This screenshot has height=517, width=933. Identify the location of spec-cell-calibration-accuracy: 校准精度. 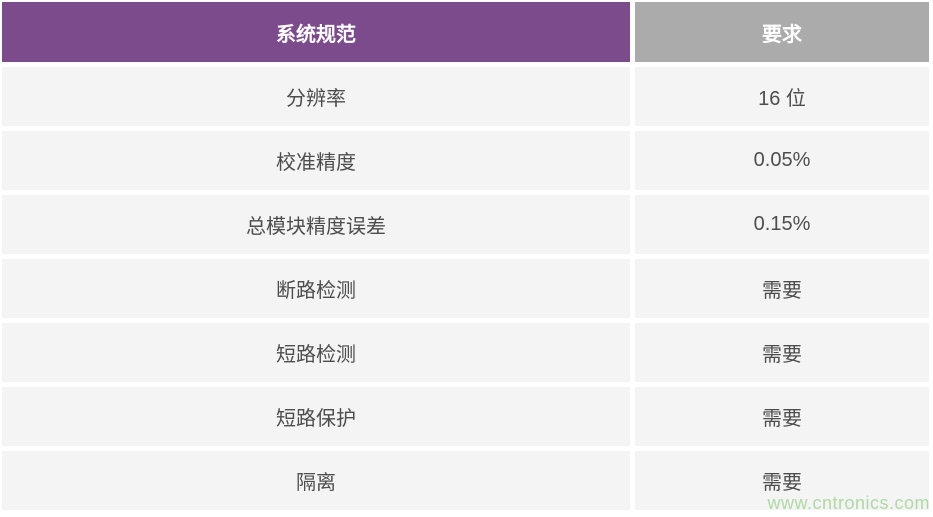
(316, 160).